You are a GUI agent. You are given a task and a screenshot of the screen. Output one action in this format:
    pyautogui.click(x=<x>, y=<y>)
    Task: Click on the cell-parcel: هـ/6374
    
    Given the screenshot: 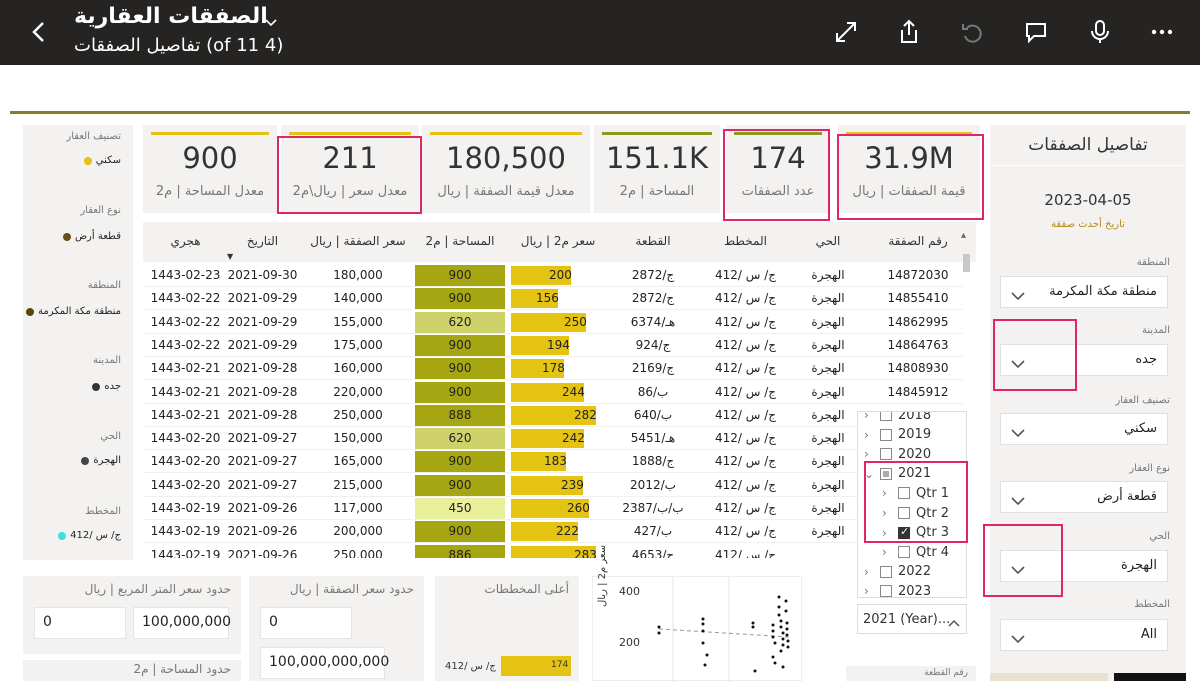 What is the action you would take?
    pyautogui.click(x=653, y=321)
    